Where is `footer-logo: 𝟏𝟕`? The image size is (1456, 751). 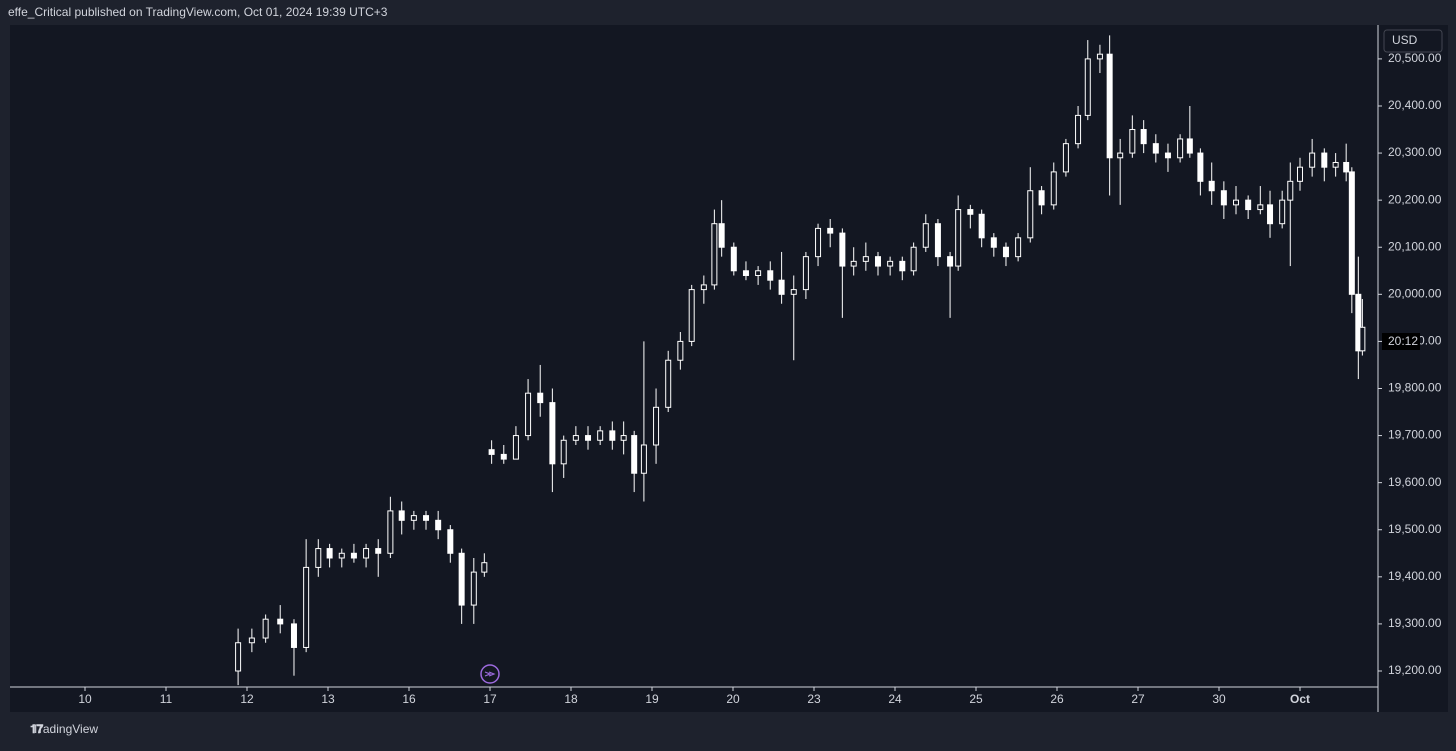 footer-logo: 𝟏𝟕 is located at coordinates (37, 729).